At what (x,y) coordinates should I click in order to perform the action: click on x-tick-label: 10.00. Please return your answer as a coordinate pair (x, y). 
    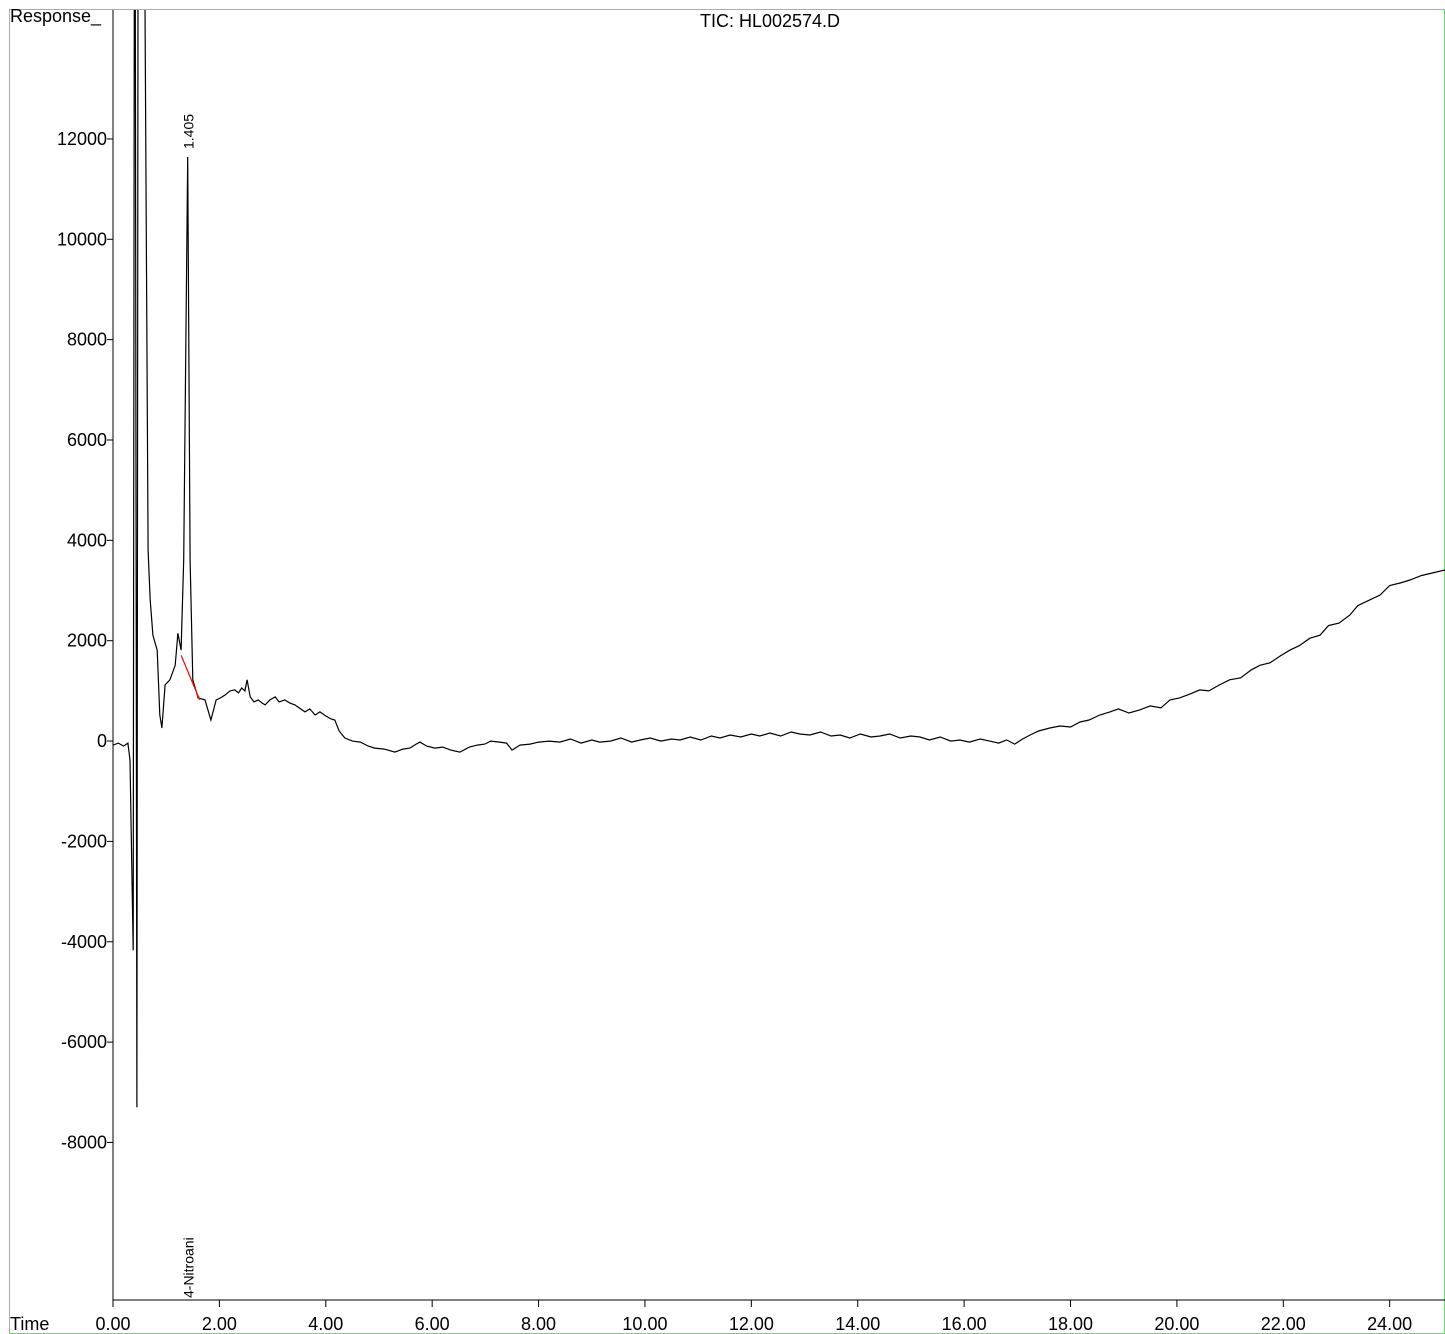
    Looking at the image, I should click on (644, 1324).